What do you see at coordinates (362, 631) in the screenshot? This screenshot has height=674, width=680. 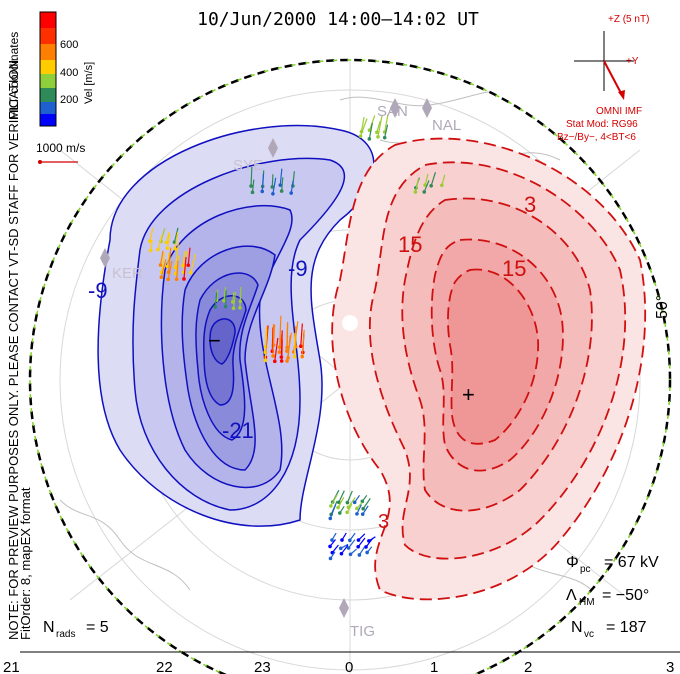 I see `station-label-tig: TIG` at bounding box center [362, 631].